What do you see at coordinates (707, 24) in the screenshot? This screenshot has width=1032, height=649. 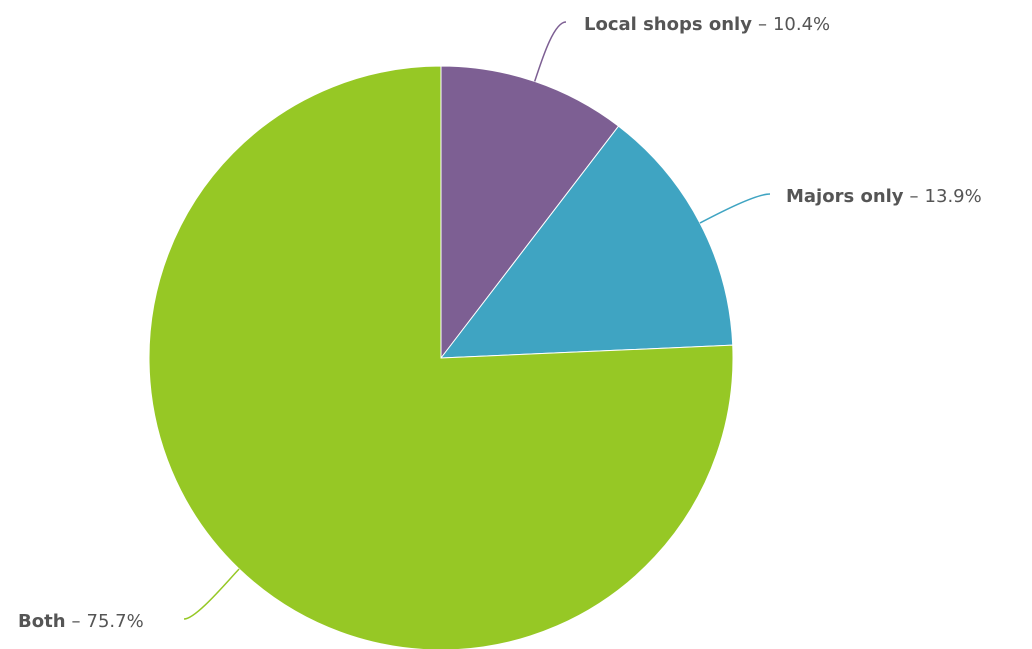 I see `data-label-local-shops-only: Local shops only –10.4%` at bounding box center [707, 24].